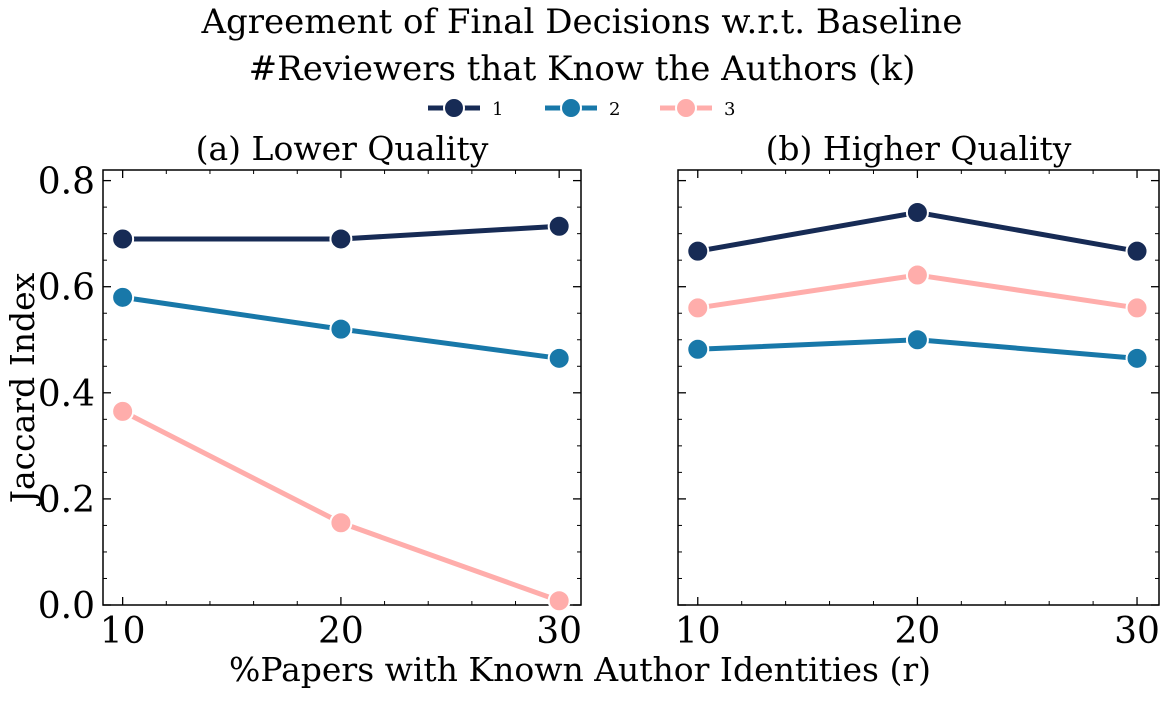 This screenshot has width=1163, height=703. What do you see at coordinates (342, 148) in the screenshot?
I see `panel-title: (a) Lower Quality` at bounding box center [342, 148].